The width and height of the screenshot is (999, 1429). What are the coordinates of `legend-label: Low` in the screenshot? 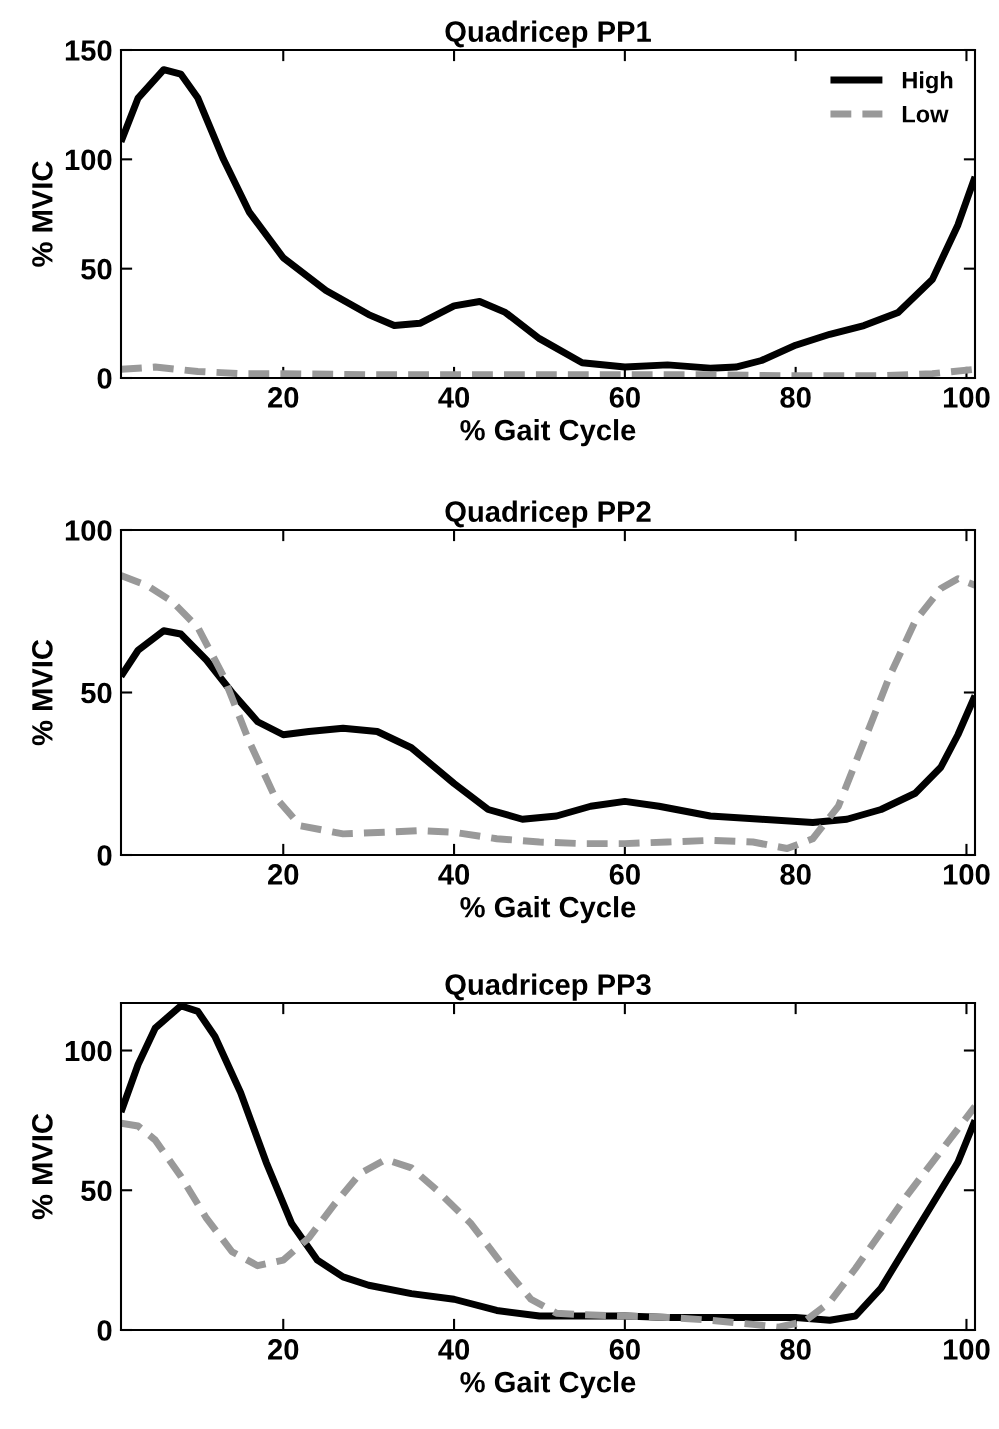 It's located at (925, 114).